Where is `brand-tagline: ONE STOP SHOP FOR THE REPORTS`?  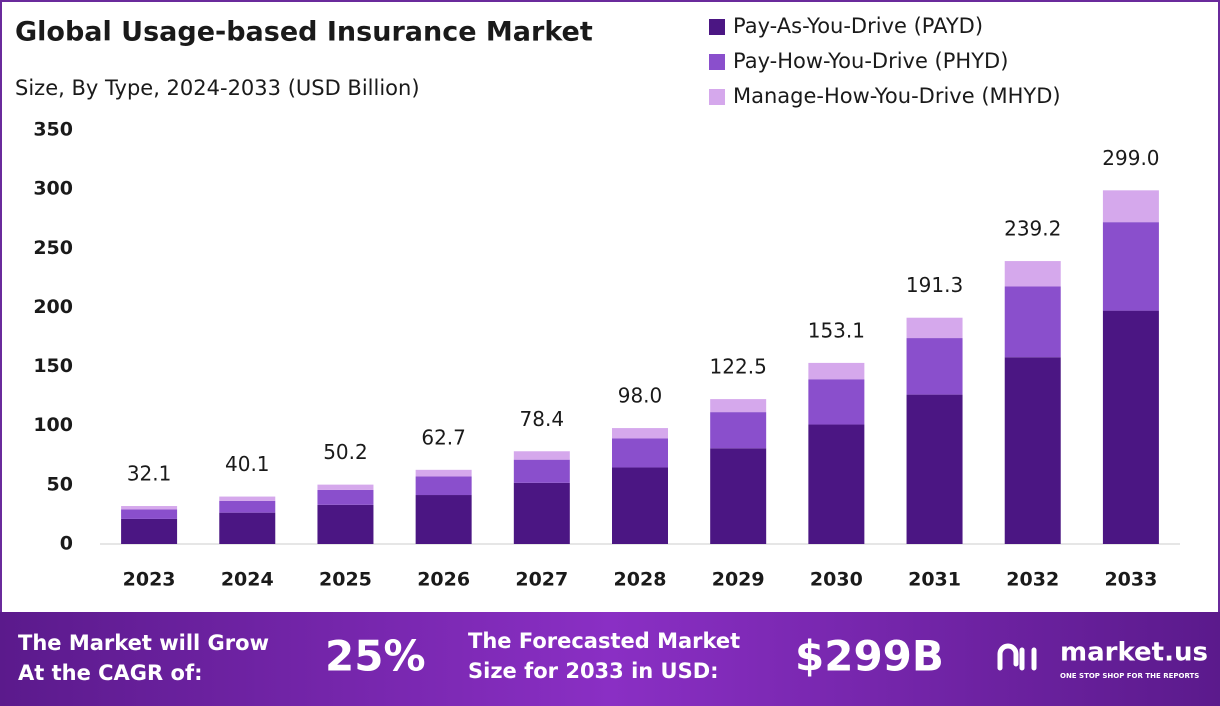
brand-tagline: ONE STOP SHOP FOR THE REPORTS is located at coordinates (1129, 676).